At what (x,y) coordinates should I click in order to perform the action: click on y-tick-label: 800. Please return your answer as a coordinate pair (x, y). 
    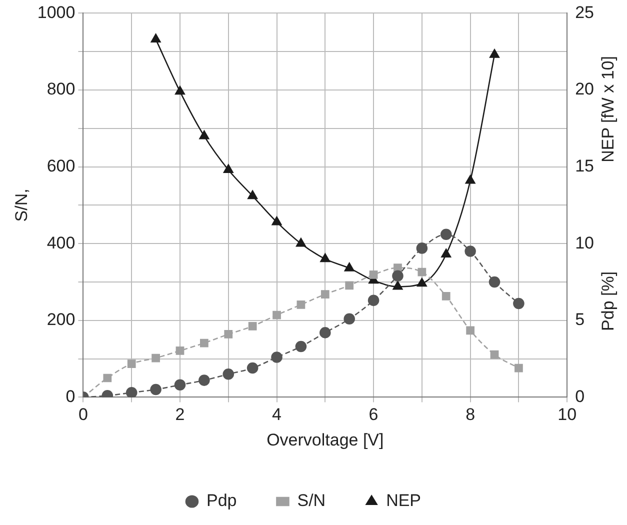
    Looking at the image, I should click on (61, 89).